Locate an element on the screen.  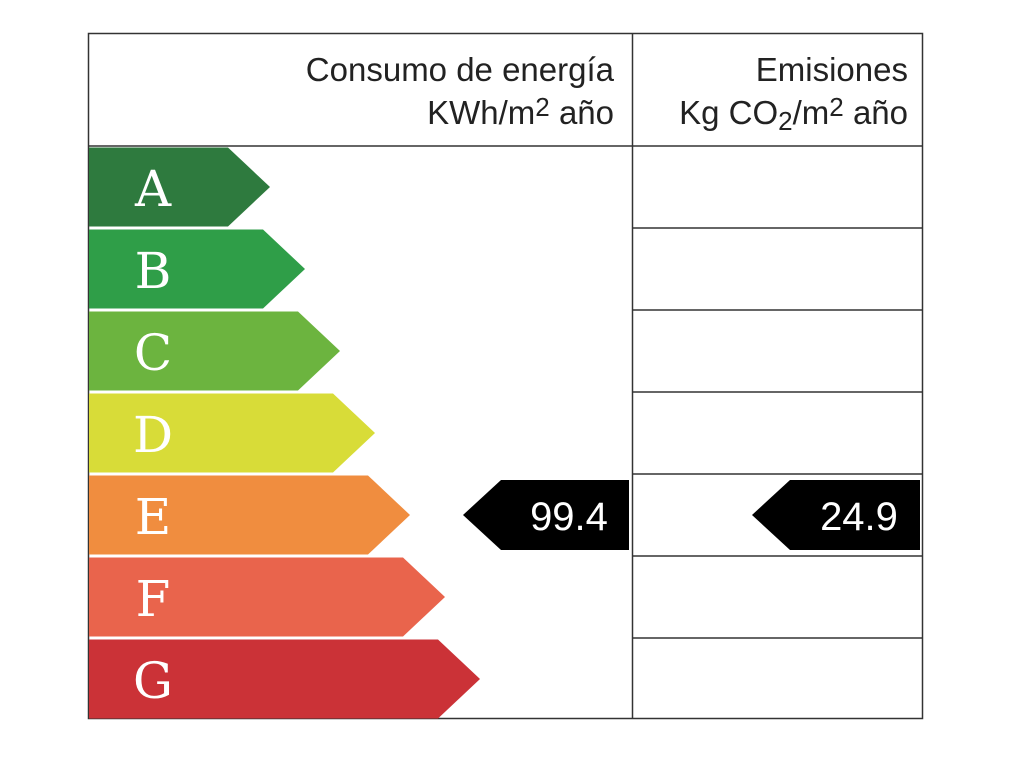
consumption-unit: KWh/m2 año is located at coordinates (407, 112).